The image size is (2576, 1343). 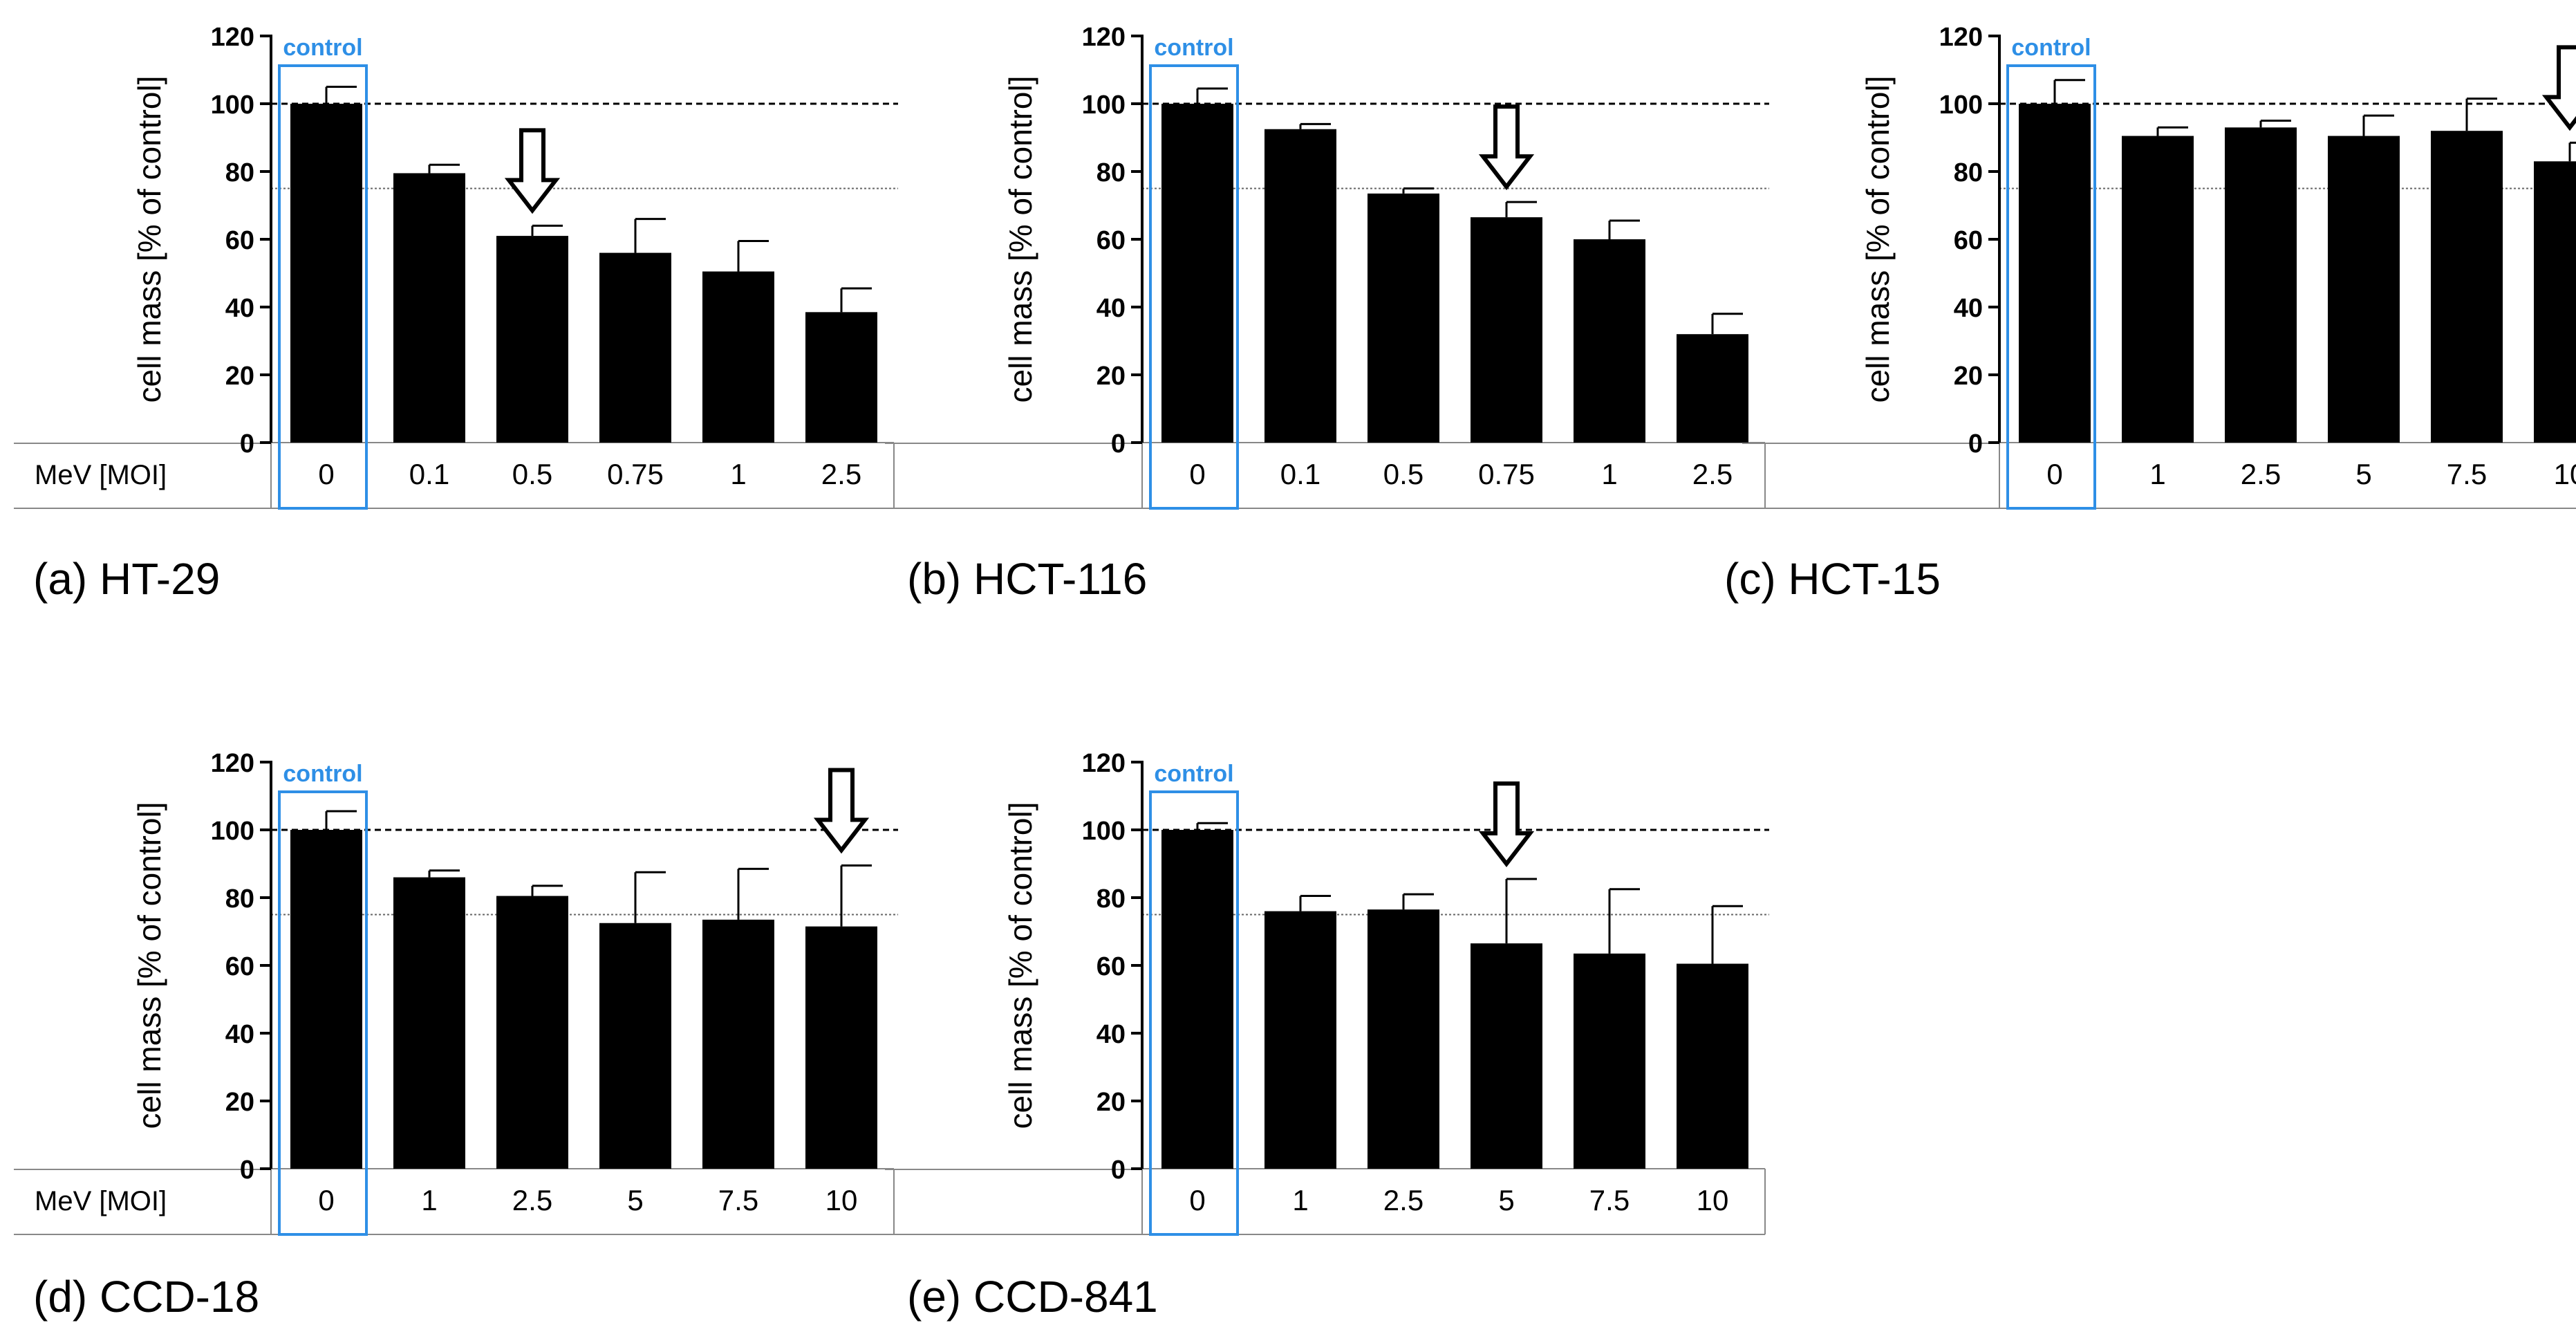 What do you see at coordinates (1300, 474) in the screenshot?
I see `x-tick-label: 0.1` at bounding box center [1300, 474].